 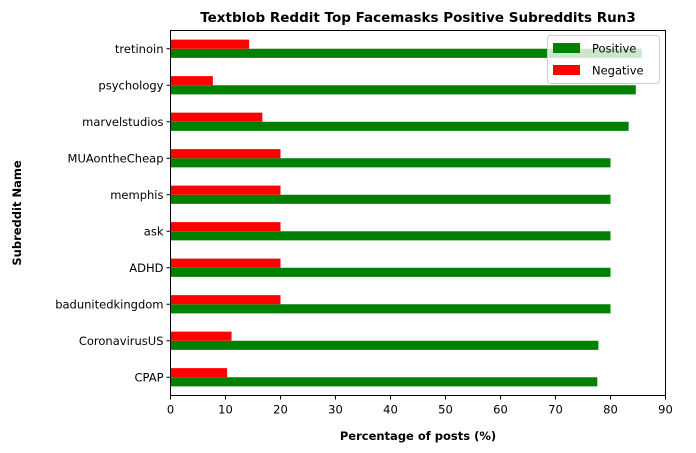 What do you see at coordinates (109, 304) in the screenshot?
I see `y-tick-label-badunitedkingdom: badunitedkingdom` at bounding box center [109, 304].